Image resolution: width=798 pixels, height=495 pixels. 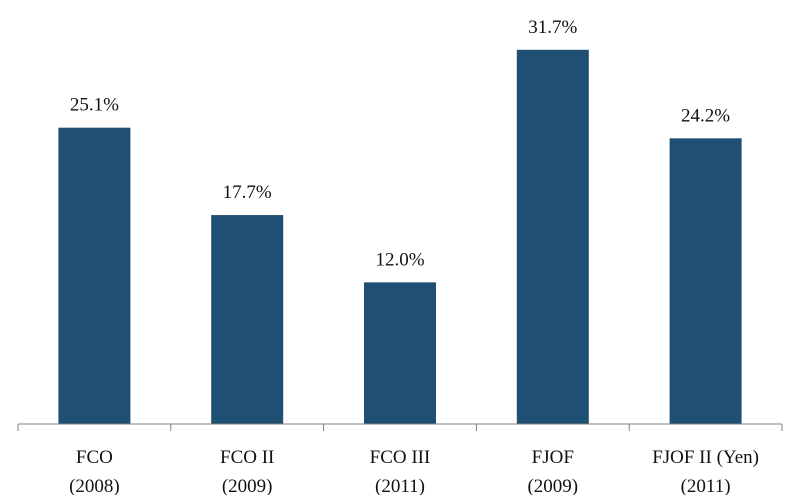 What do you see at coordinates (400, 427) in the screenshot?
I see `x-axis-ticks-group` at bounding box center [400, 427].